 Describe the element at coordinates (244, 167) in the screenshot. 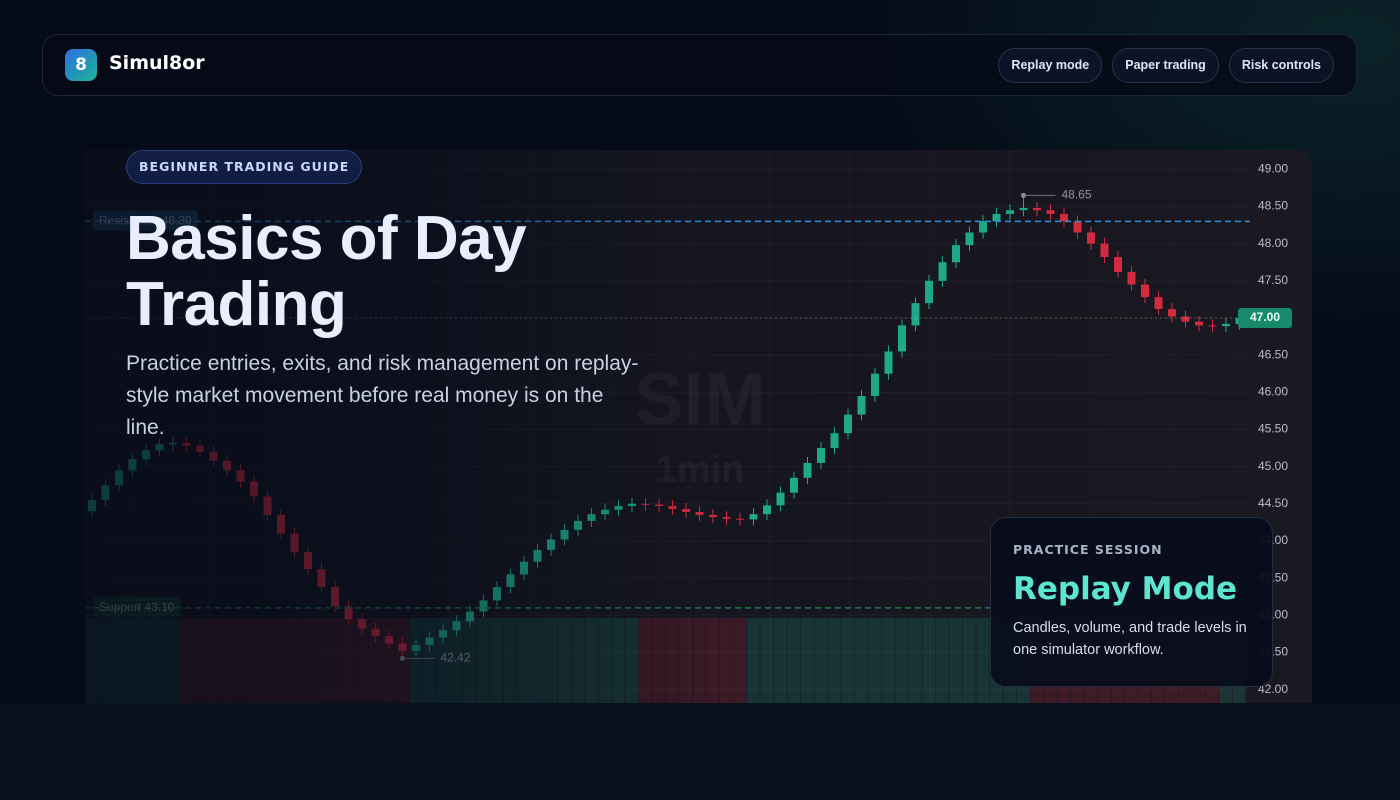

I see `badge: BEGINNER TRADING GUIDE` at that location.